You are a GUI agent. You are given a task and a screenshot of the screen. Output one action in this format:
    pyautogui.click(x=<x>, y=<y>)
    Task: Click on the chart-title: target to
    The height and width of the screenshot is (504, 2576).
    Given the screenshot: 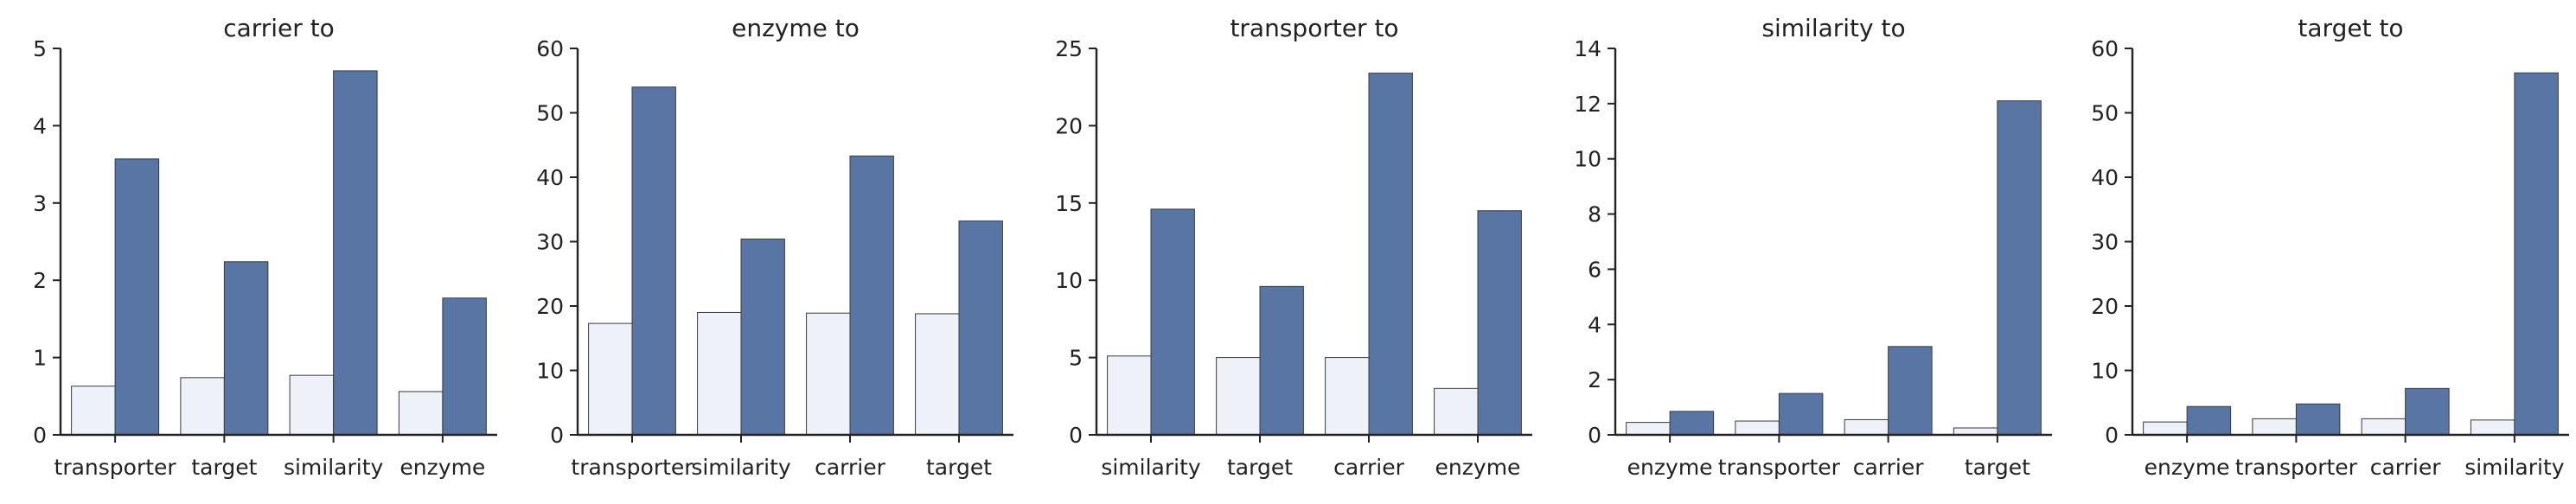 What is the action you would take?
    pyautogui.click(x=2350, y=28)
    